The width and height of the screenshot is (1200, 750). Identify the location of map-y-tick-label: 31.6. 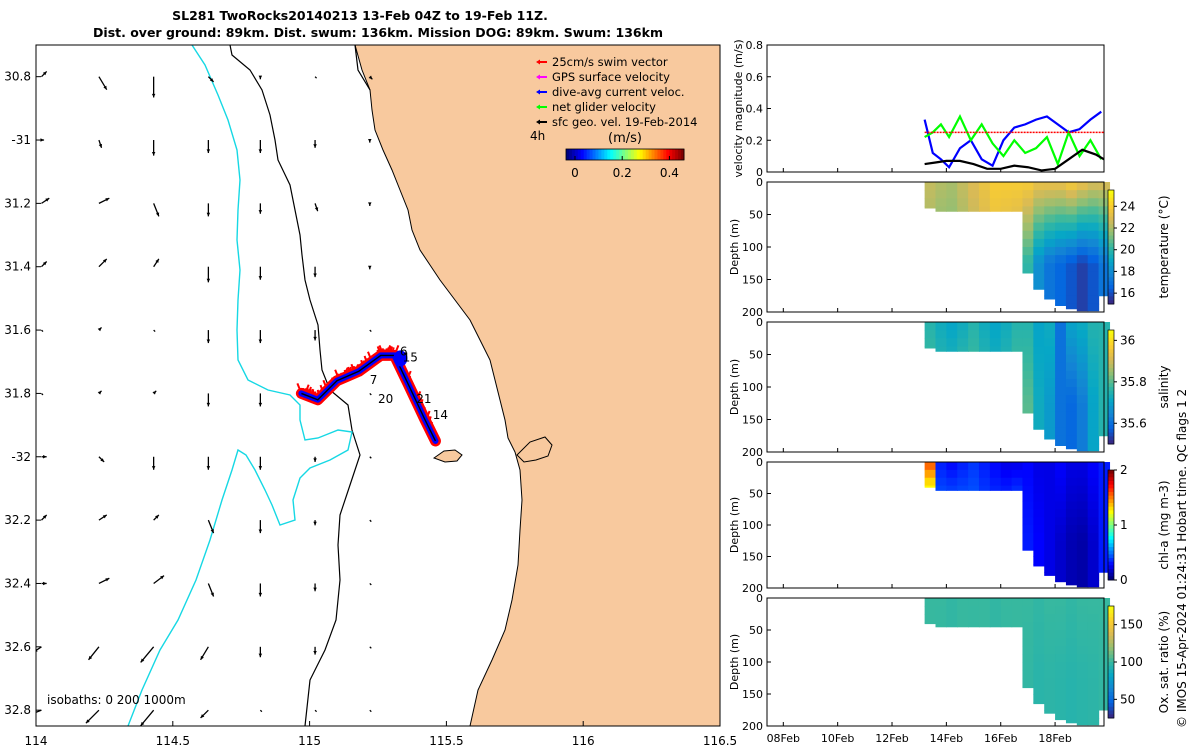
(17, 330).